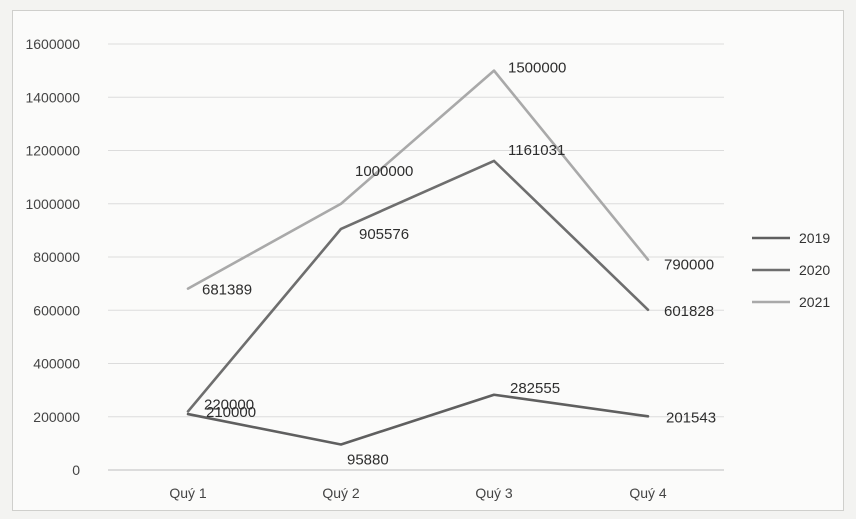 The width and height of the screenshot is (856, 519). I want to click on y-tick-label: 200000, so click(56, 417).